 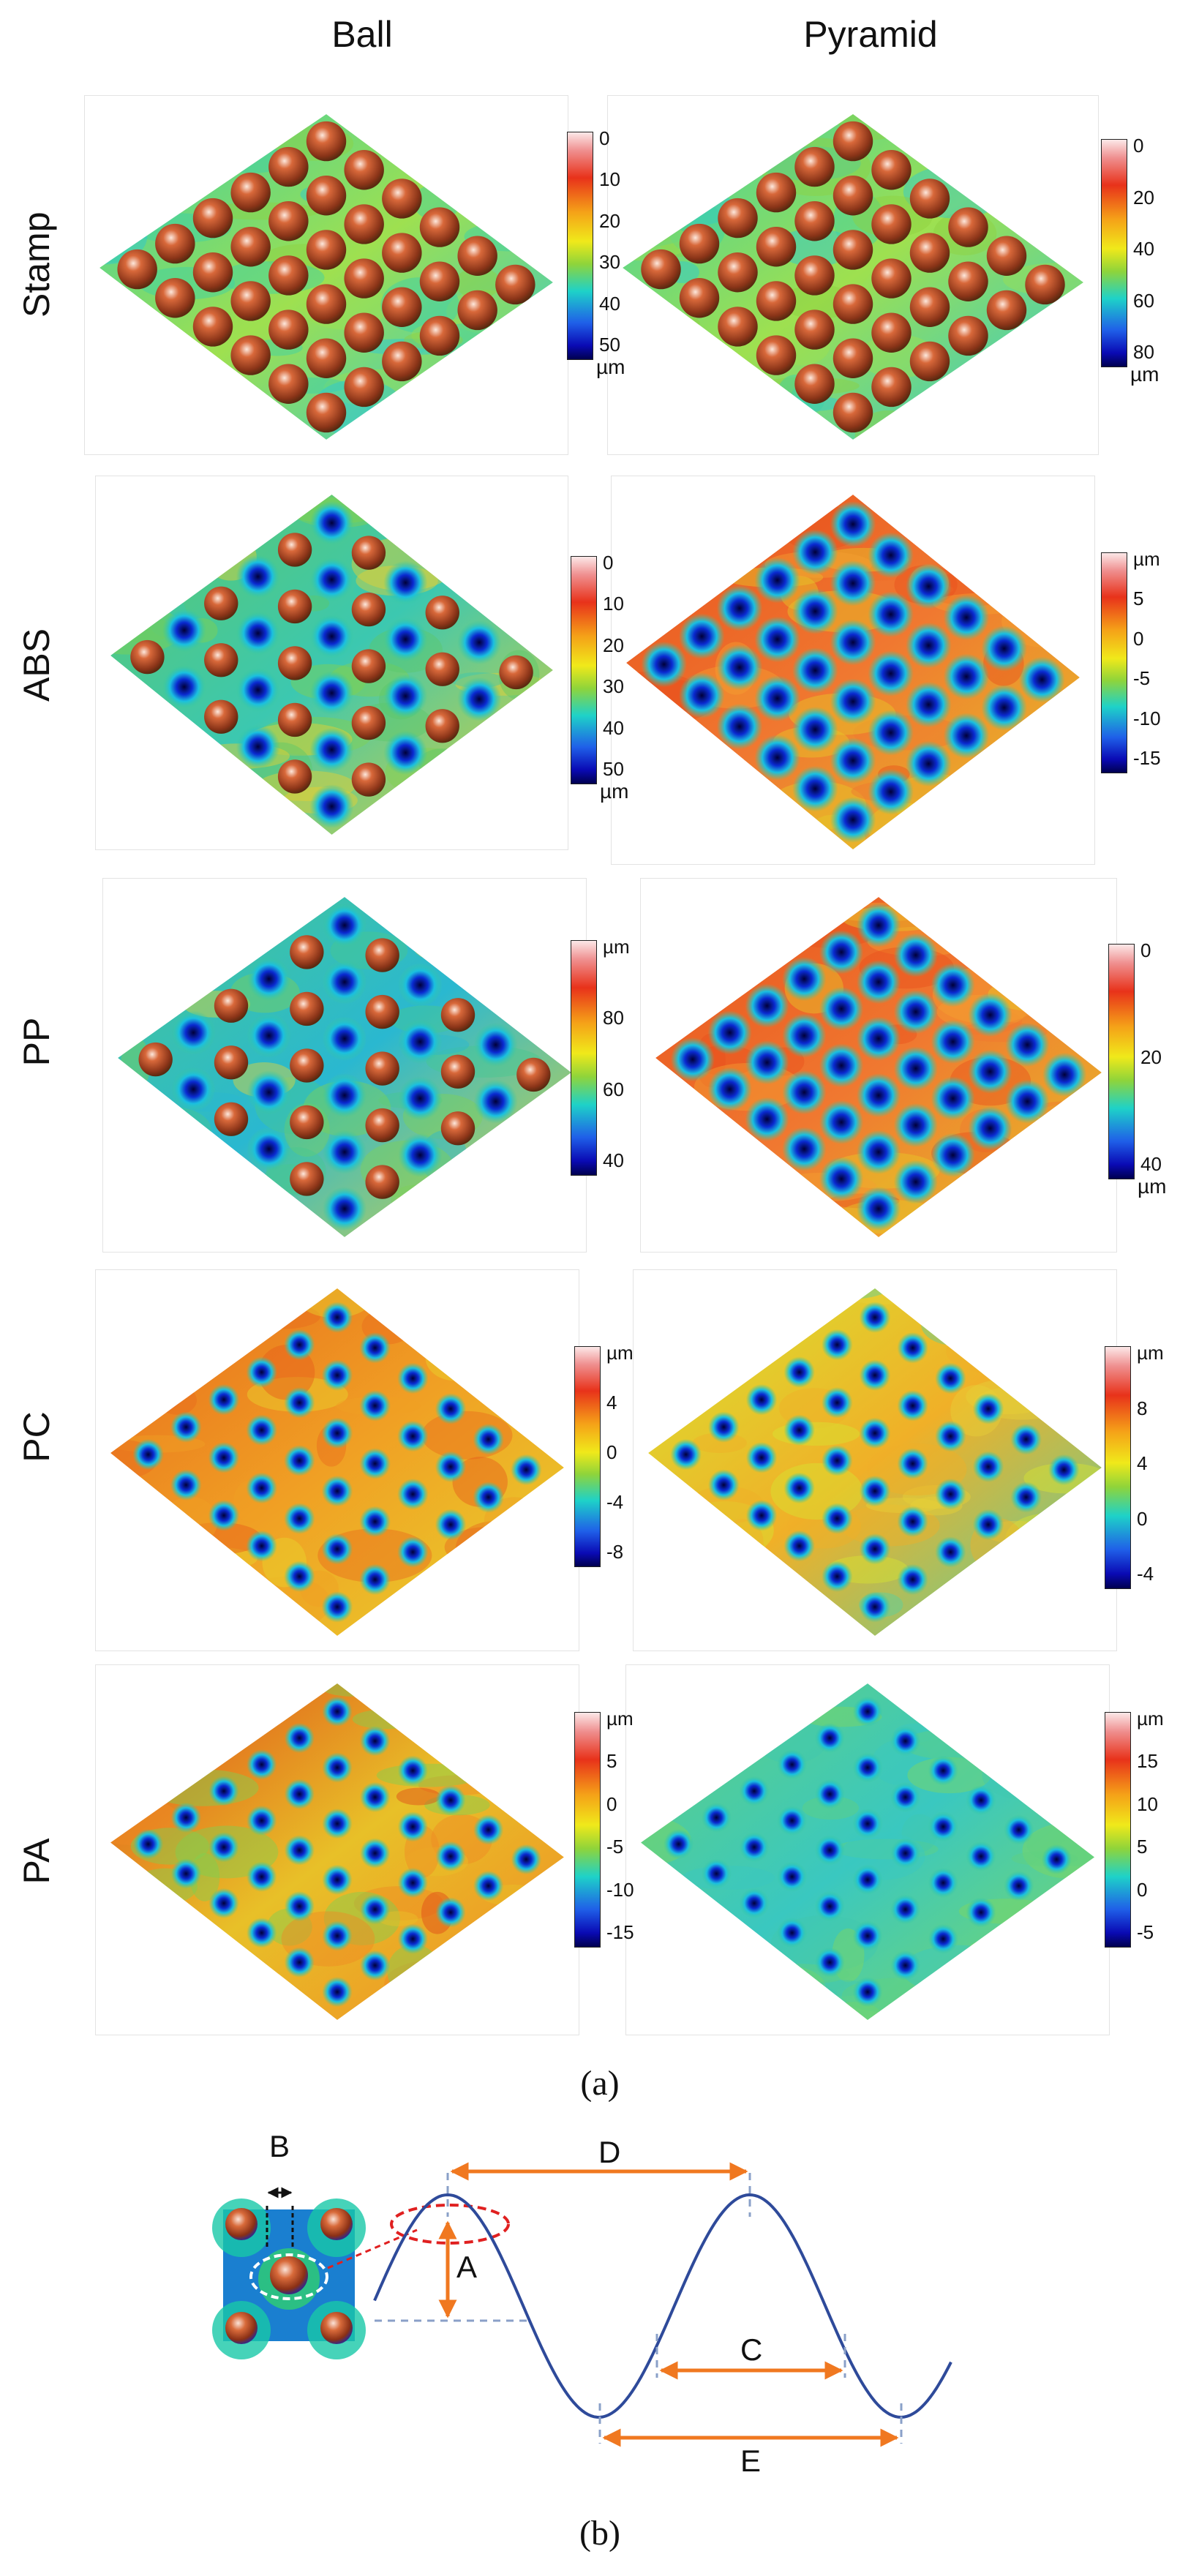 What do you see at coordinates (467, 2267) in the screenshot?
I see `label-a: A` at bounding box center [467, 2267].